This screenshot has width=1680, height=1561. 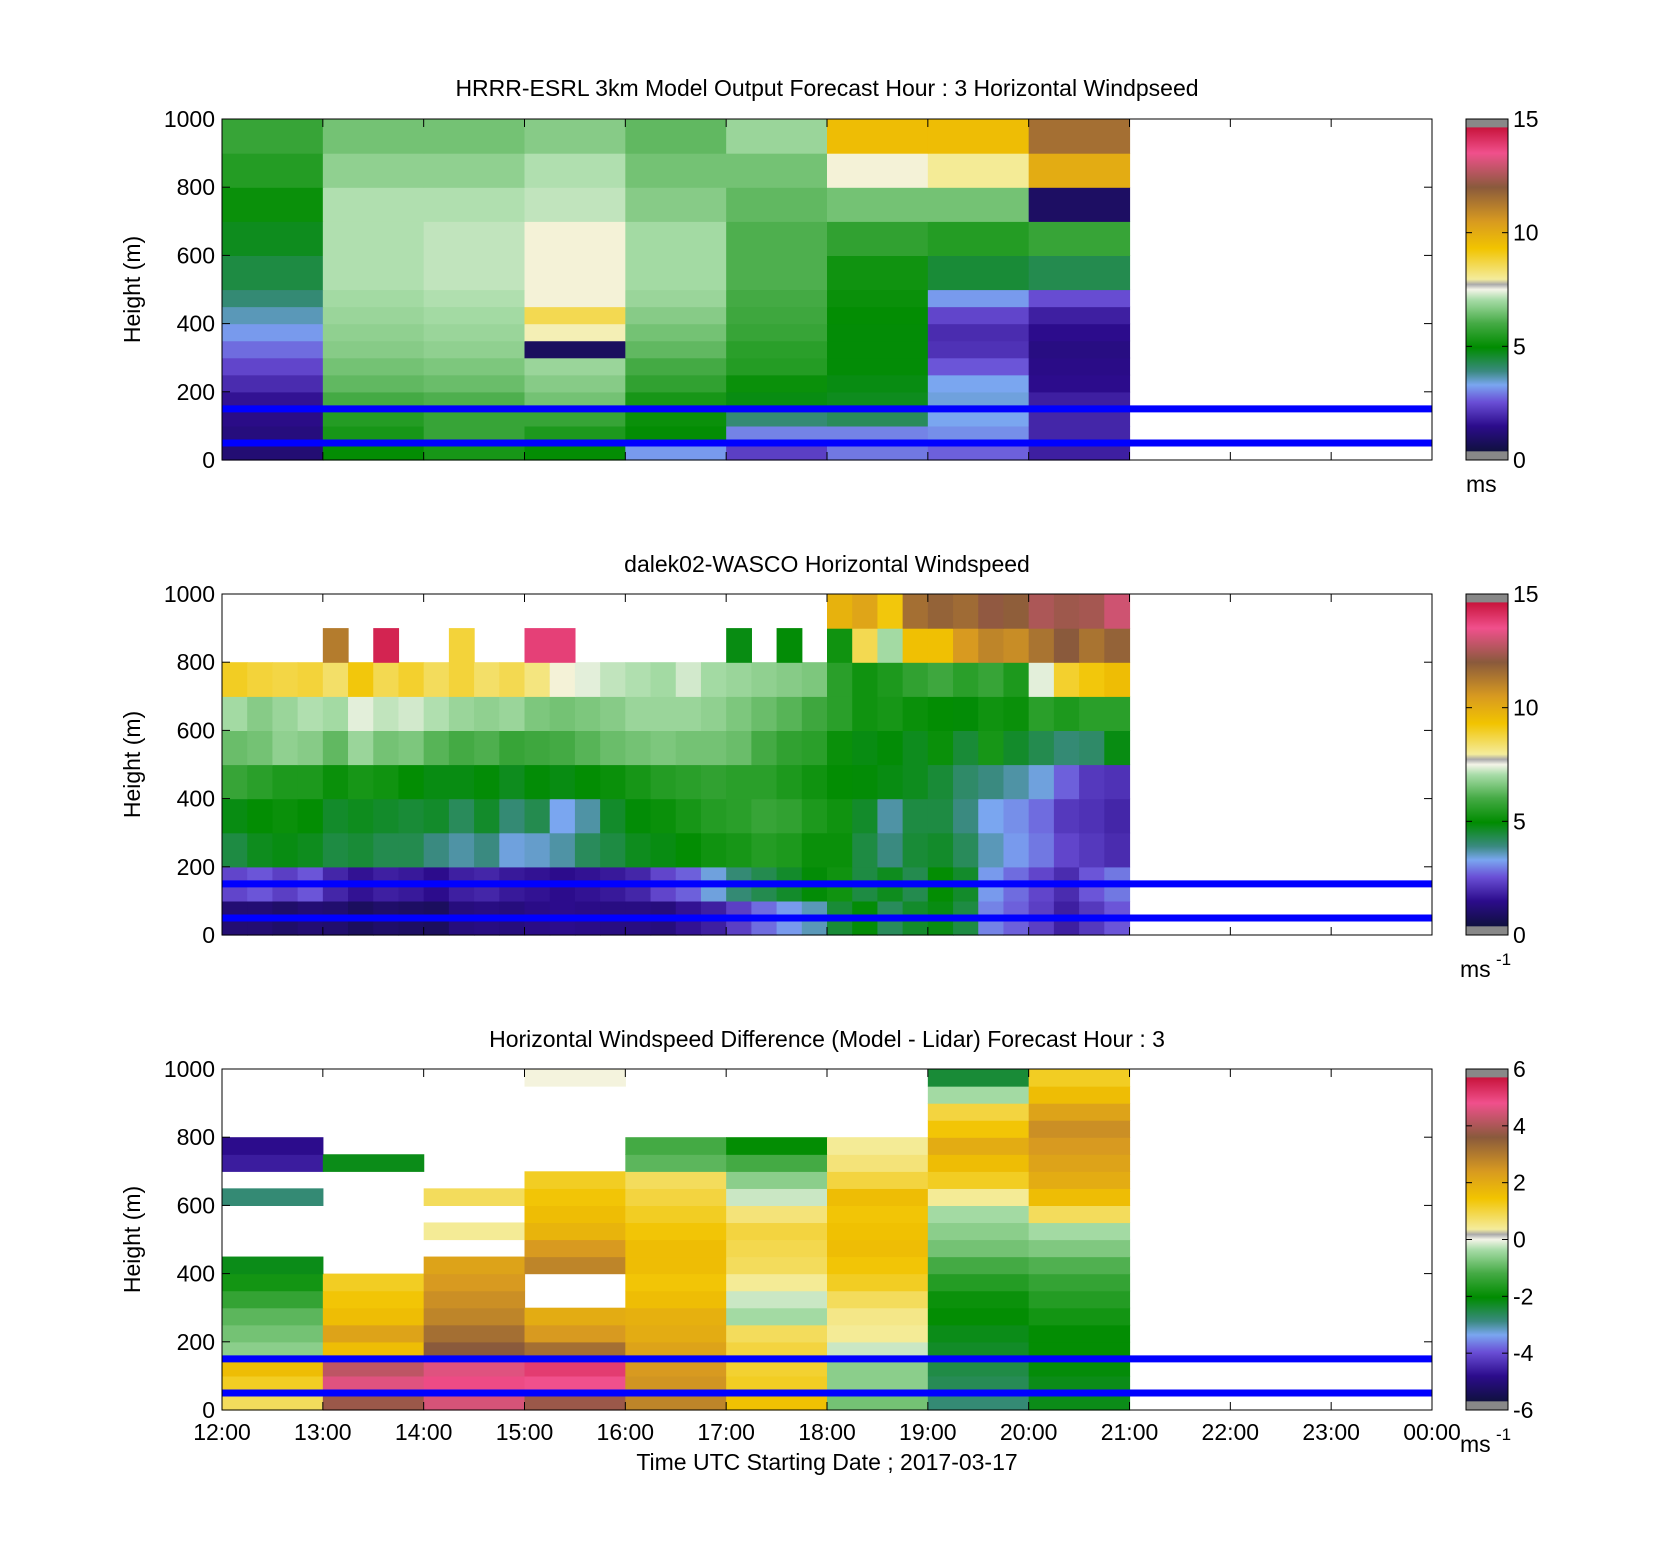 I want to click on x-tick-label: 23:00, so click(x=1331, y=1432).